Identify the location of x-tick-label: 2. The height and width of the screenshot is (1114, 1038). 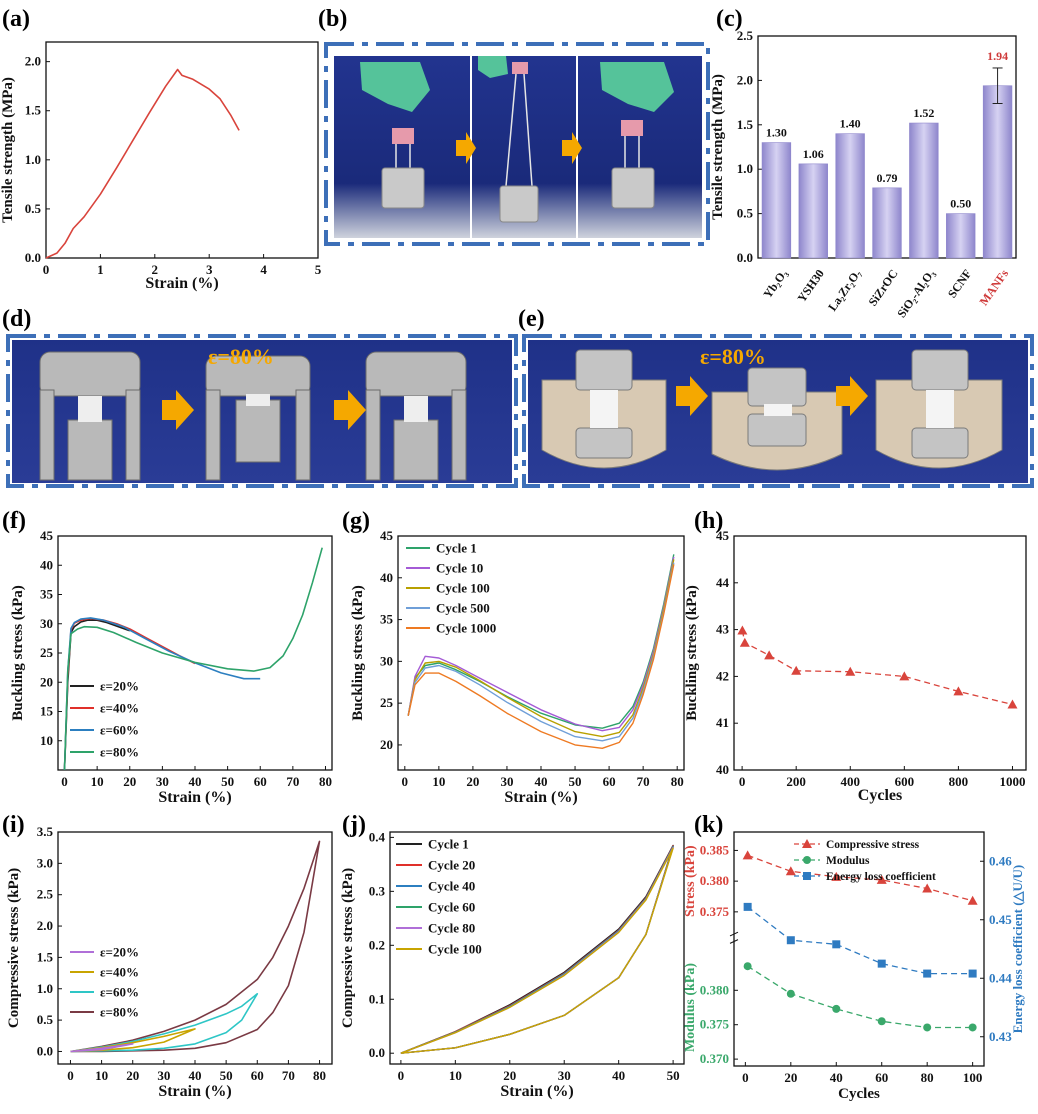
(155, 269).